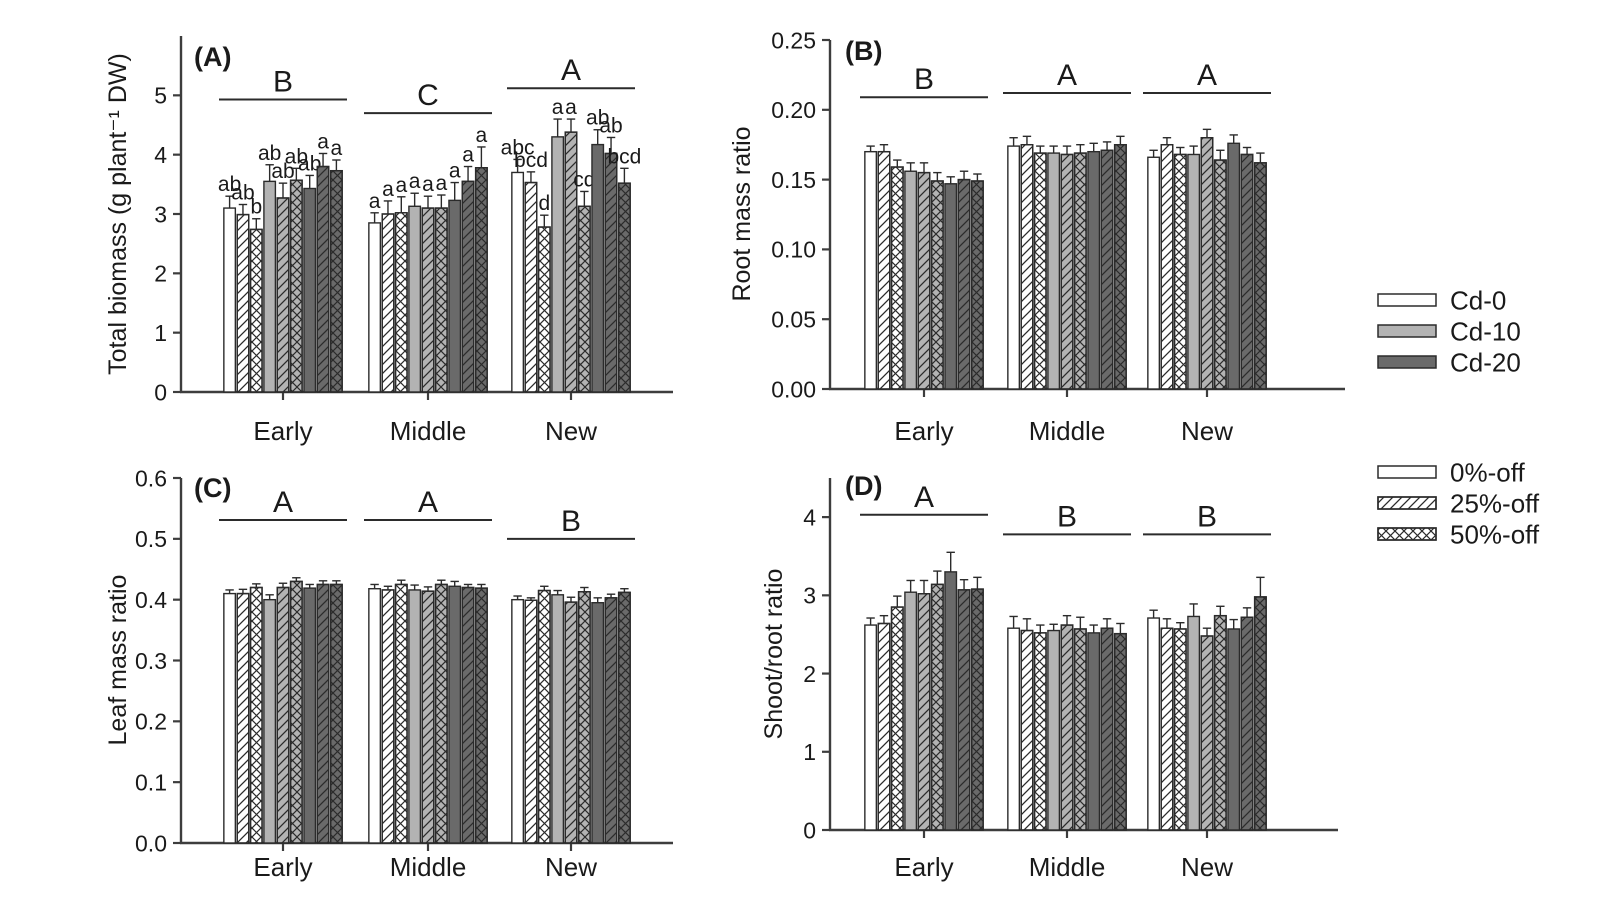  I want to click on y-tick-label: 3, so click(160, 214).